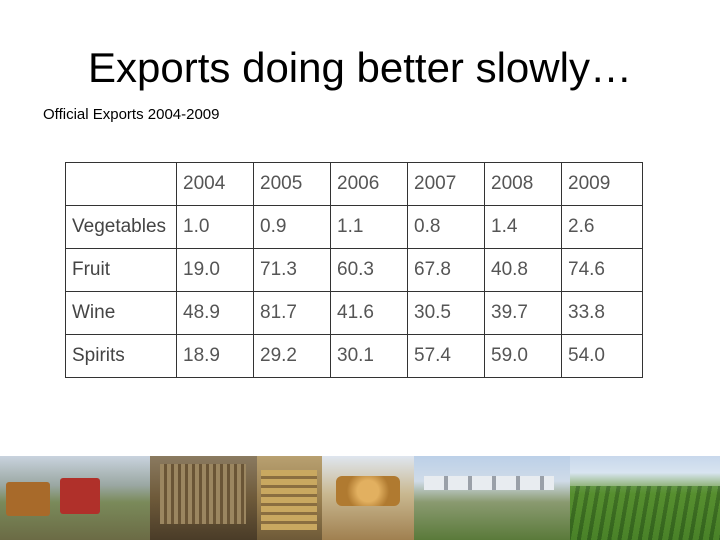 The image size is (720, 540). Describe the element at coordinates (492, 498) in the screenshot. I see `farm-buildings-photo` at that location.